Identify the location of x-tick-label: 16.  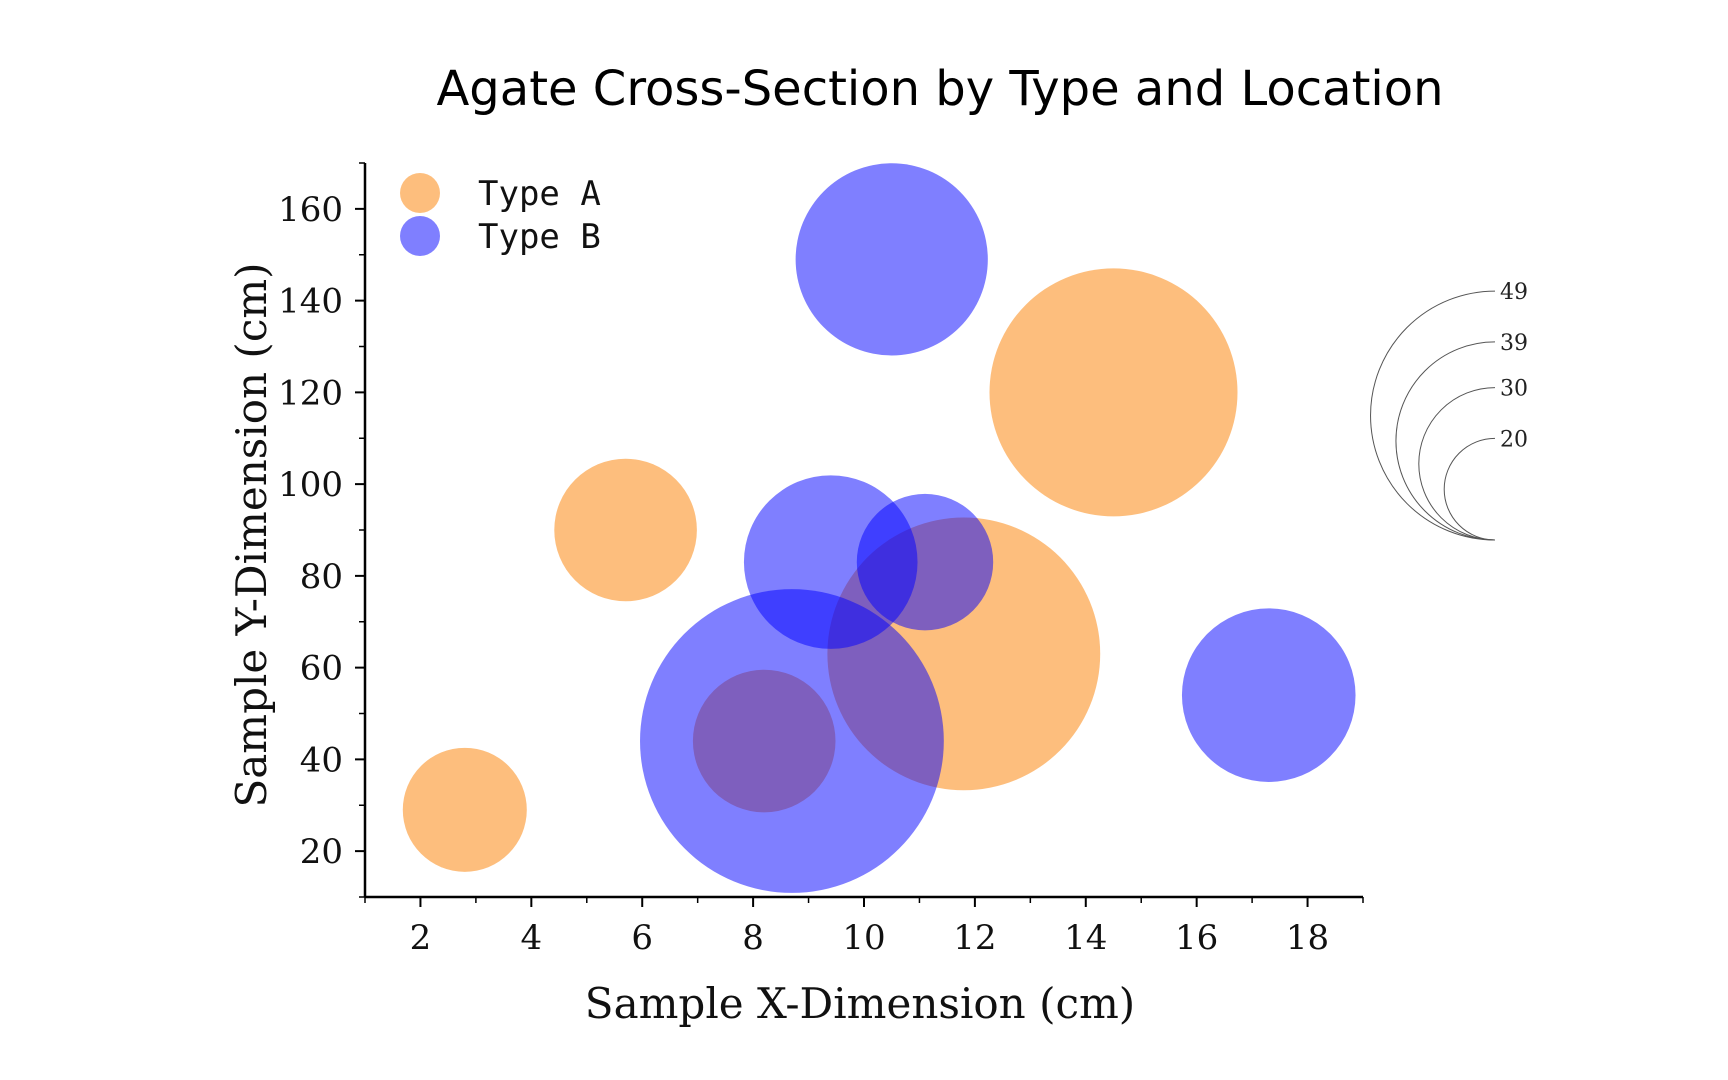
(1196, 938).